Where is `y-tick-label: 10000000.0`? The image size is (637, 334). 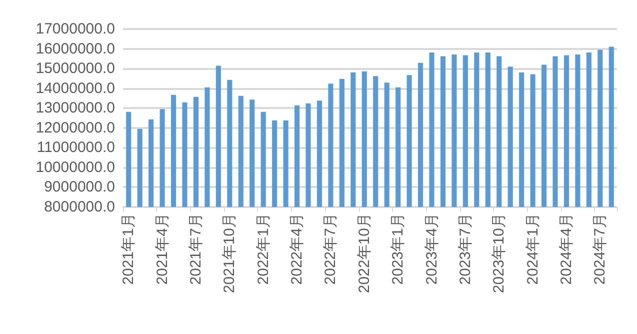
y-tick-label: 10000000.0 is located at coordinates (75, 167).